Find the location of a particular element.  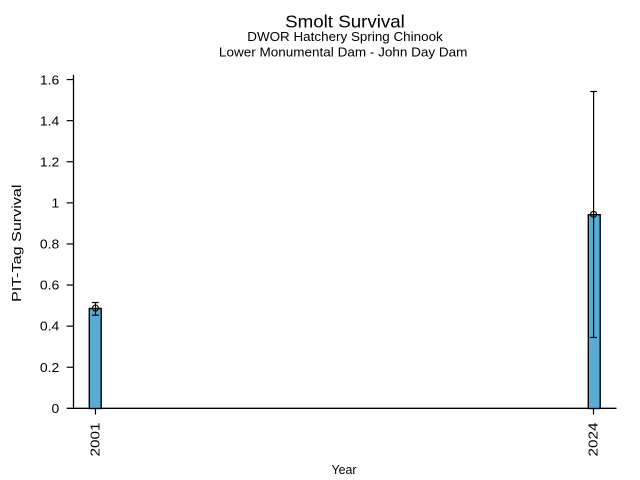

svg-text: 0.2 is located at coordinates (49, 368).